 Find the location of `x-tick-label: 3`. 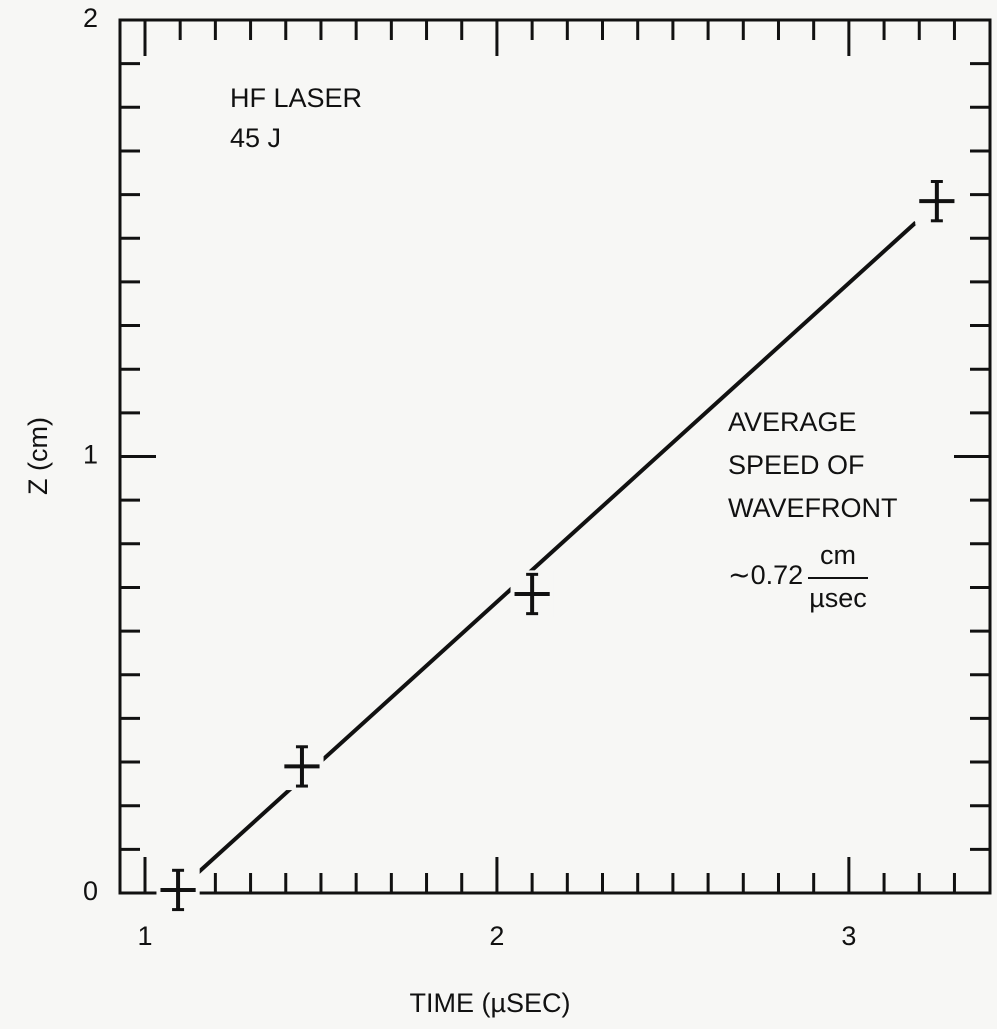

x-tick-label: 3 is located at coordinates (848, 936).